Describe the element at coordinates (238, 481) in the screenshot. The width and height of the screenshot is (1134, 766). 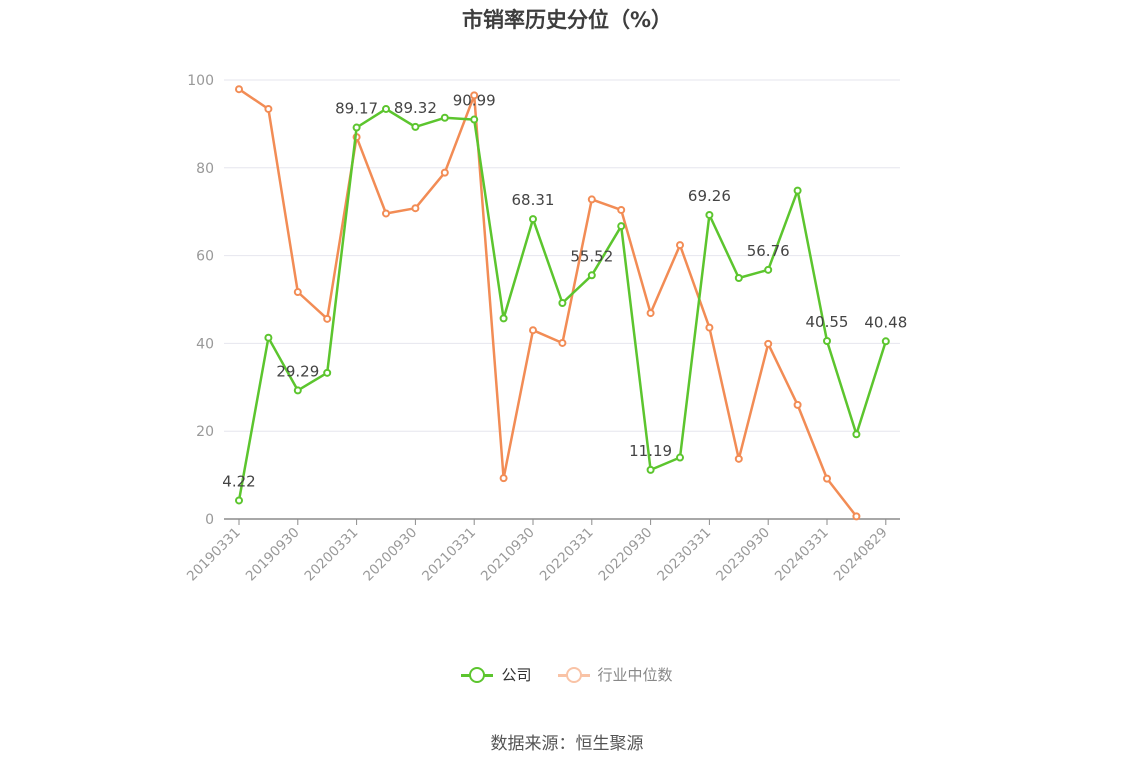
I see `data-label: 4.22` at that location.